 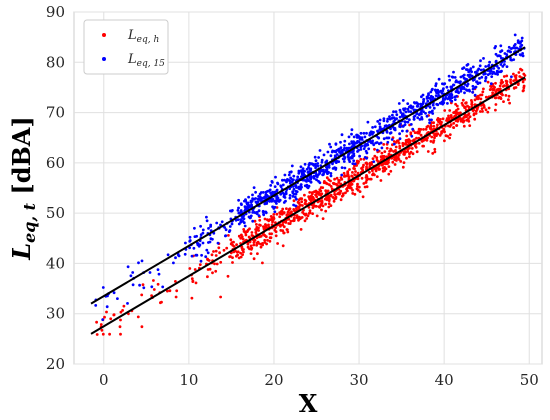 I want to click on x-tick-label: 30, so click(x=359, y=380).